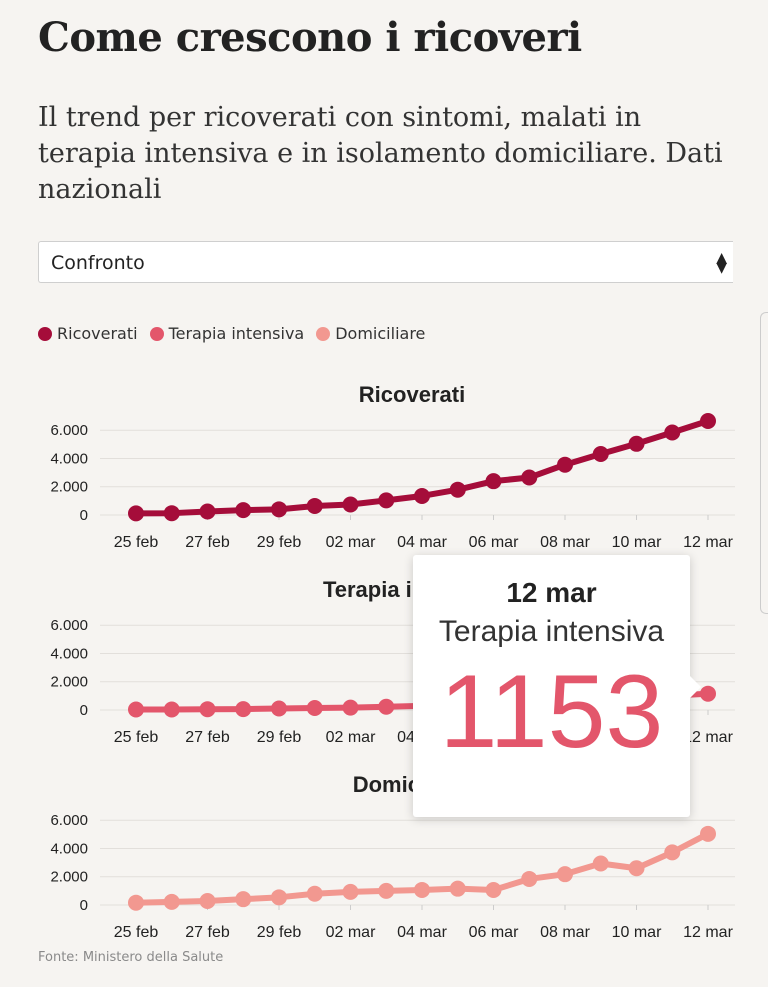 Image resolution: width=768 pixels, height=987 pixels. What do you see at coordinates (412, 394) in the screenshot?
I see `chart-title: Ricoverati` at bounding box center [412, 394].